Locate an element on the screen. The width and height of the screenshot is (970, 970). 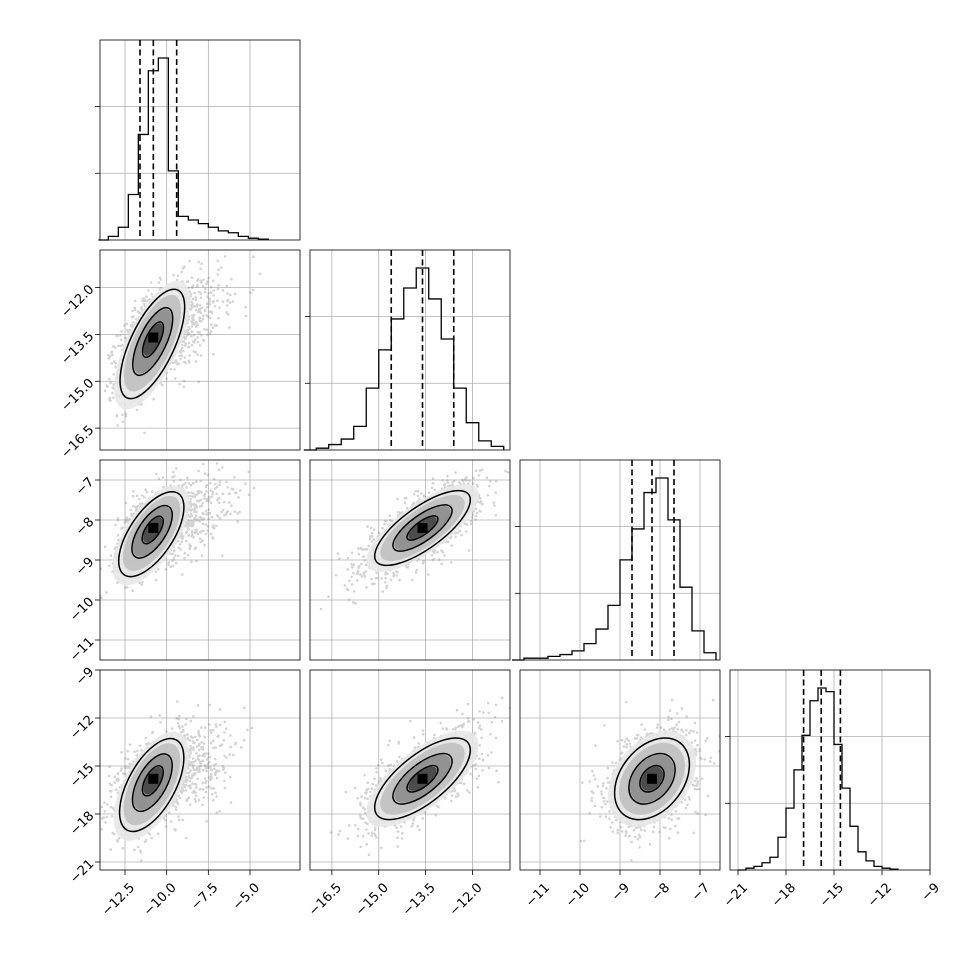
ytick-label-row1-1: −15.0 is located at coordinates (78, 395).